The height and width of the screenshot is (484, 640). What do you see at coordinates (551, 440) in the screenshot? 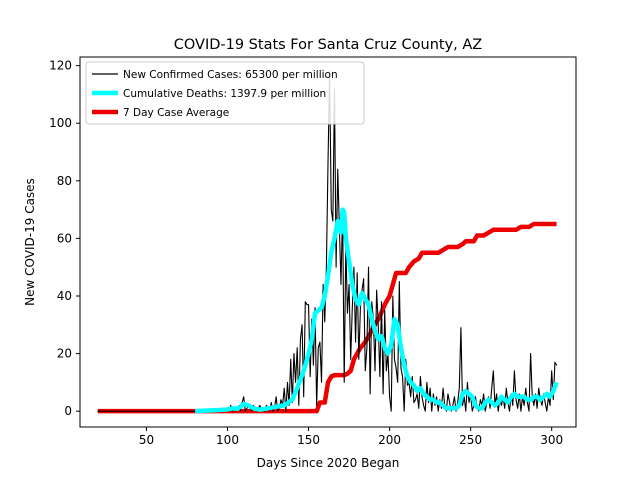
I see `x-tick-label: 300` at bounding box center [551, 440].